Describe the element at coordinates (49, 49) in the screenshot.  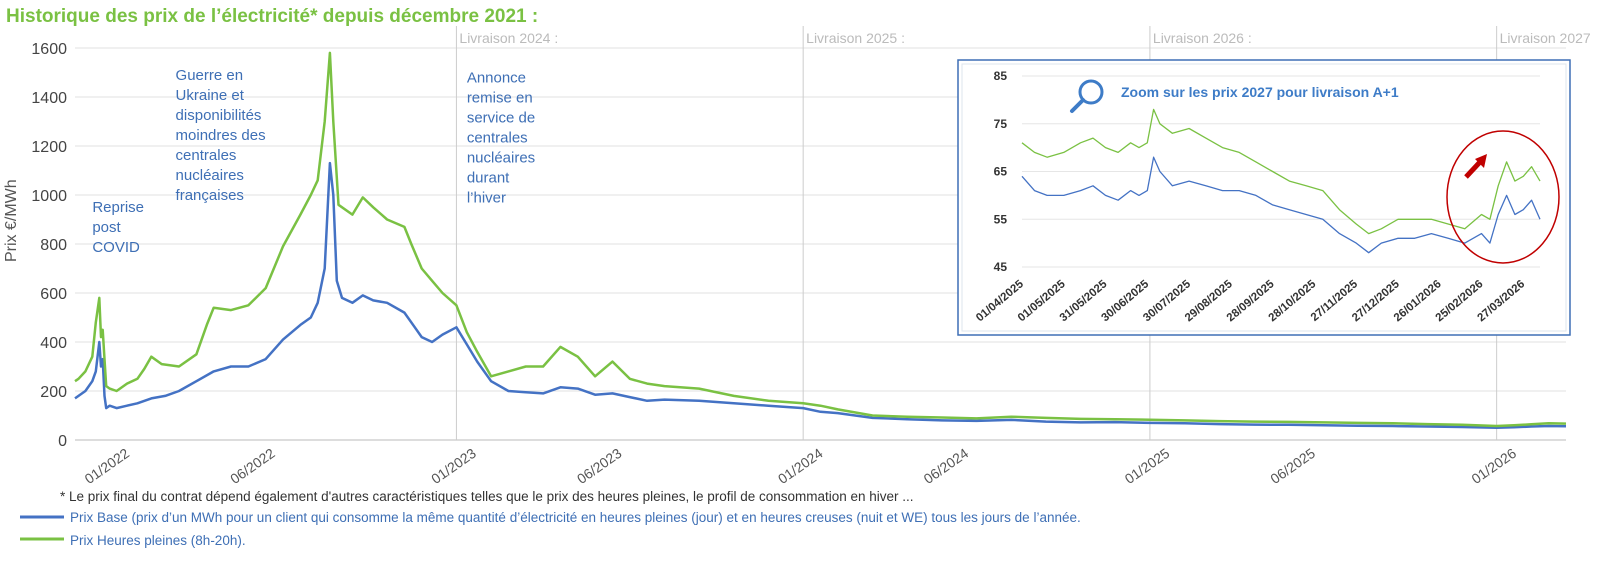
I see `y-tick-label: 1600` at that location.